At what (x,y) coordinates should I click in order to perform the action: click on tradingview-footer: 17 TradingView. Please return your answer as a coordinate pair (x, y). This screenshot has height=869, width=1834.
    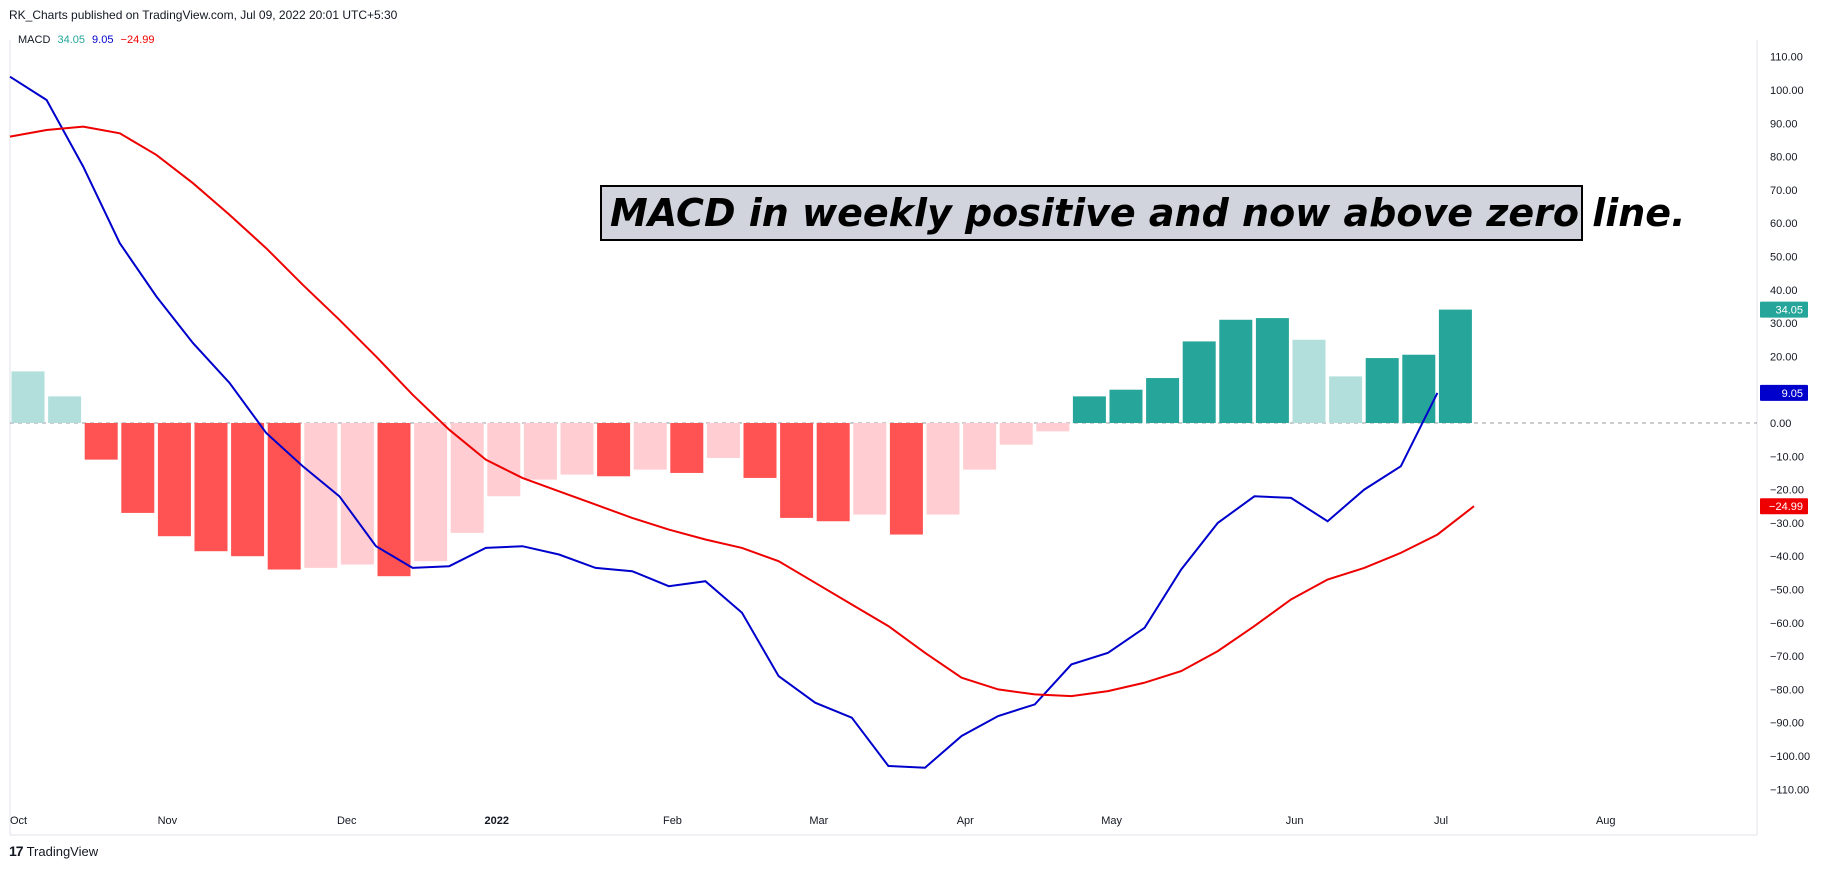
    Looking at the image, I should click on (53, 851).